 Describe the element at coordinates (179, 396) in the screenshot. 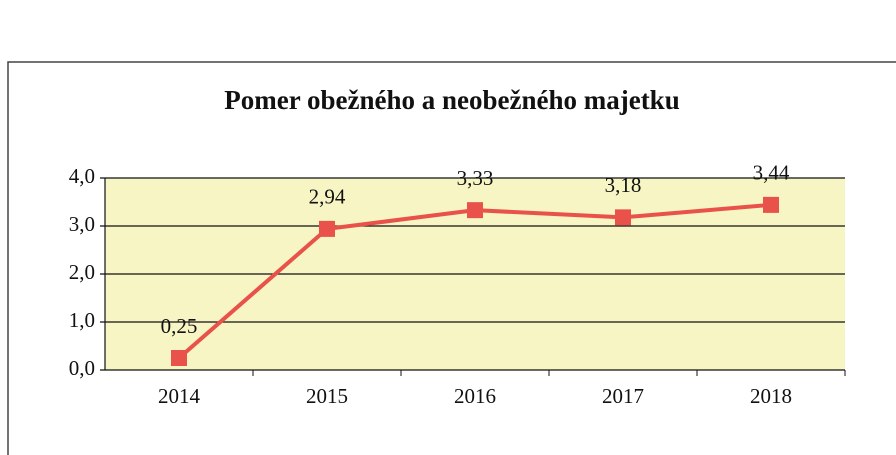

I see `x-tick-label: 2014` at that location.